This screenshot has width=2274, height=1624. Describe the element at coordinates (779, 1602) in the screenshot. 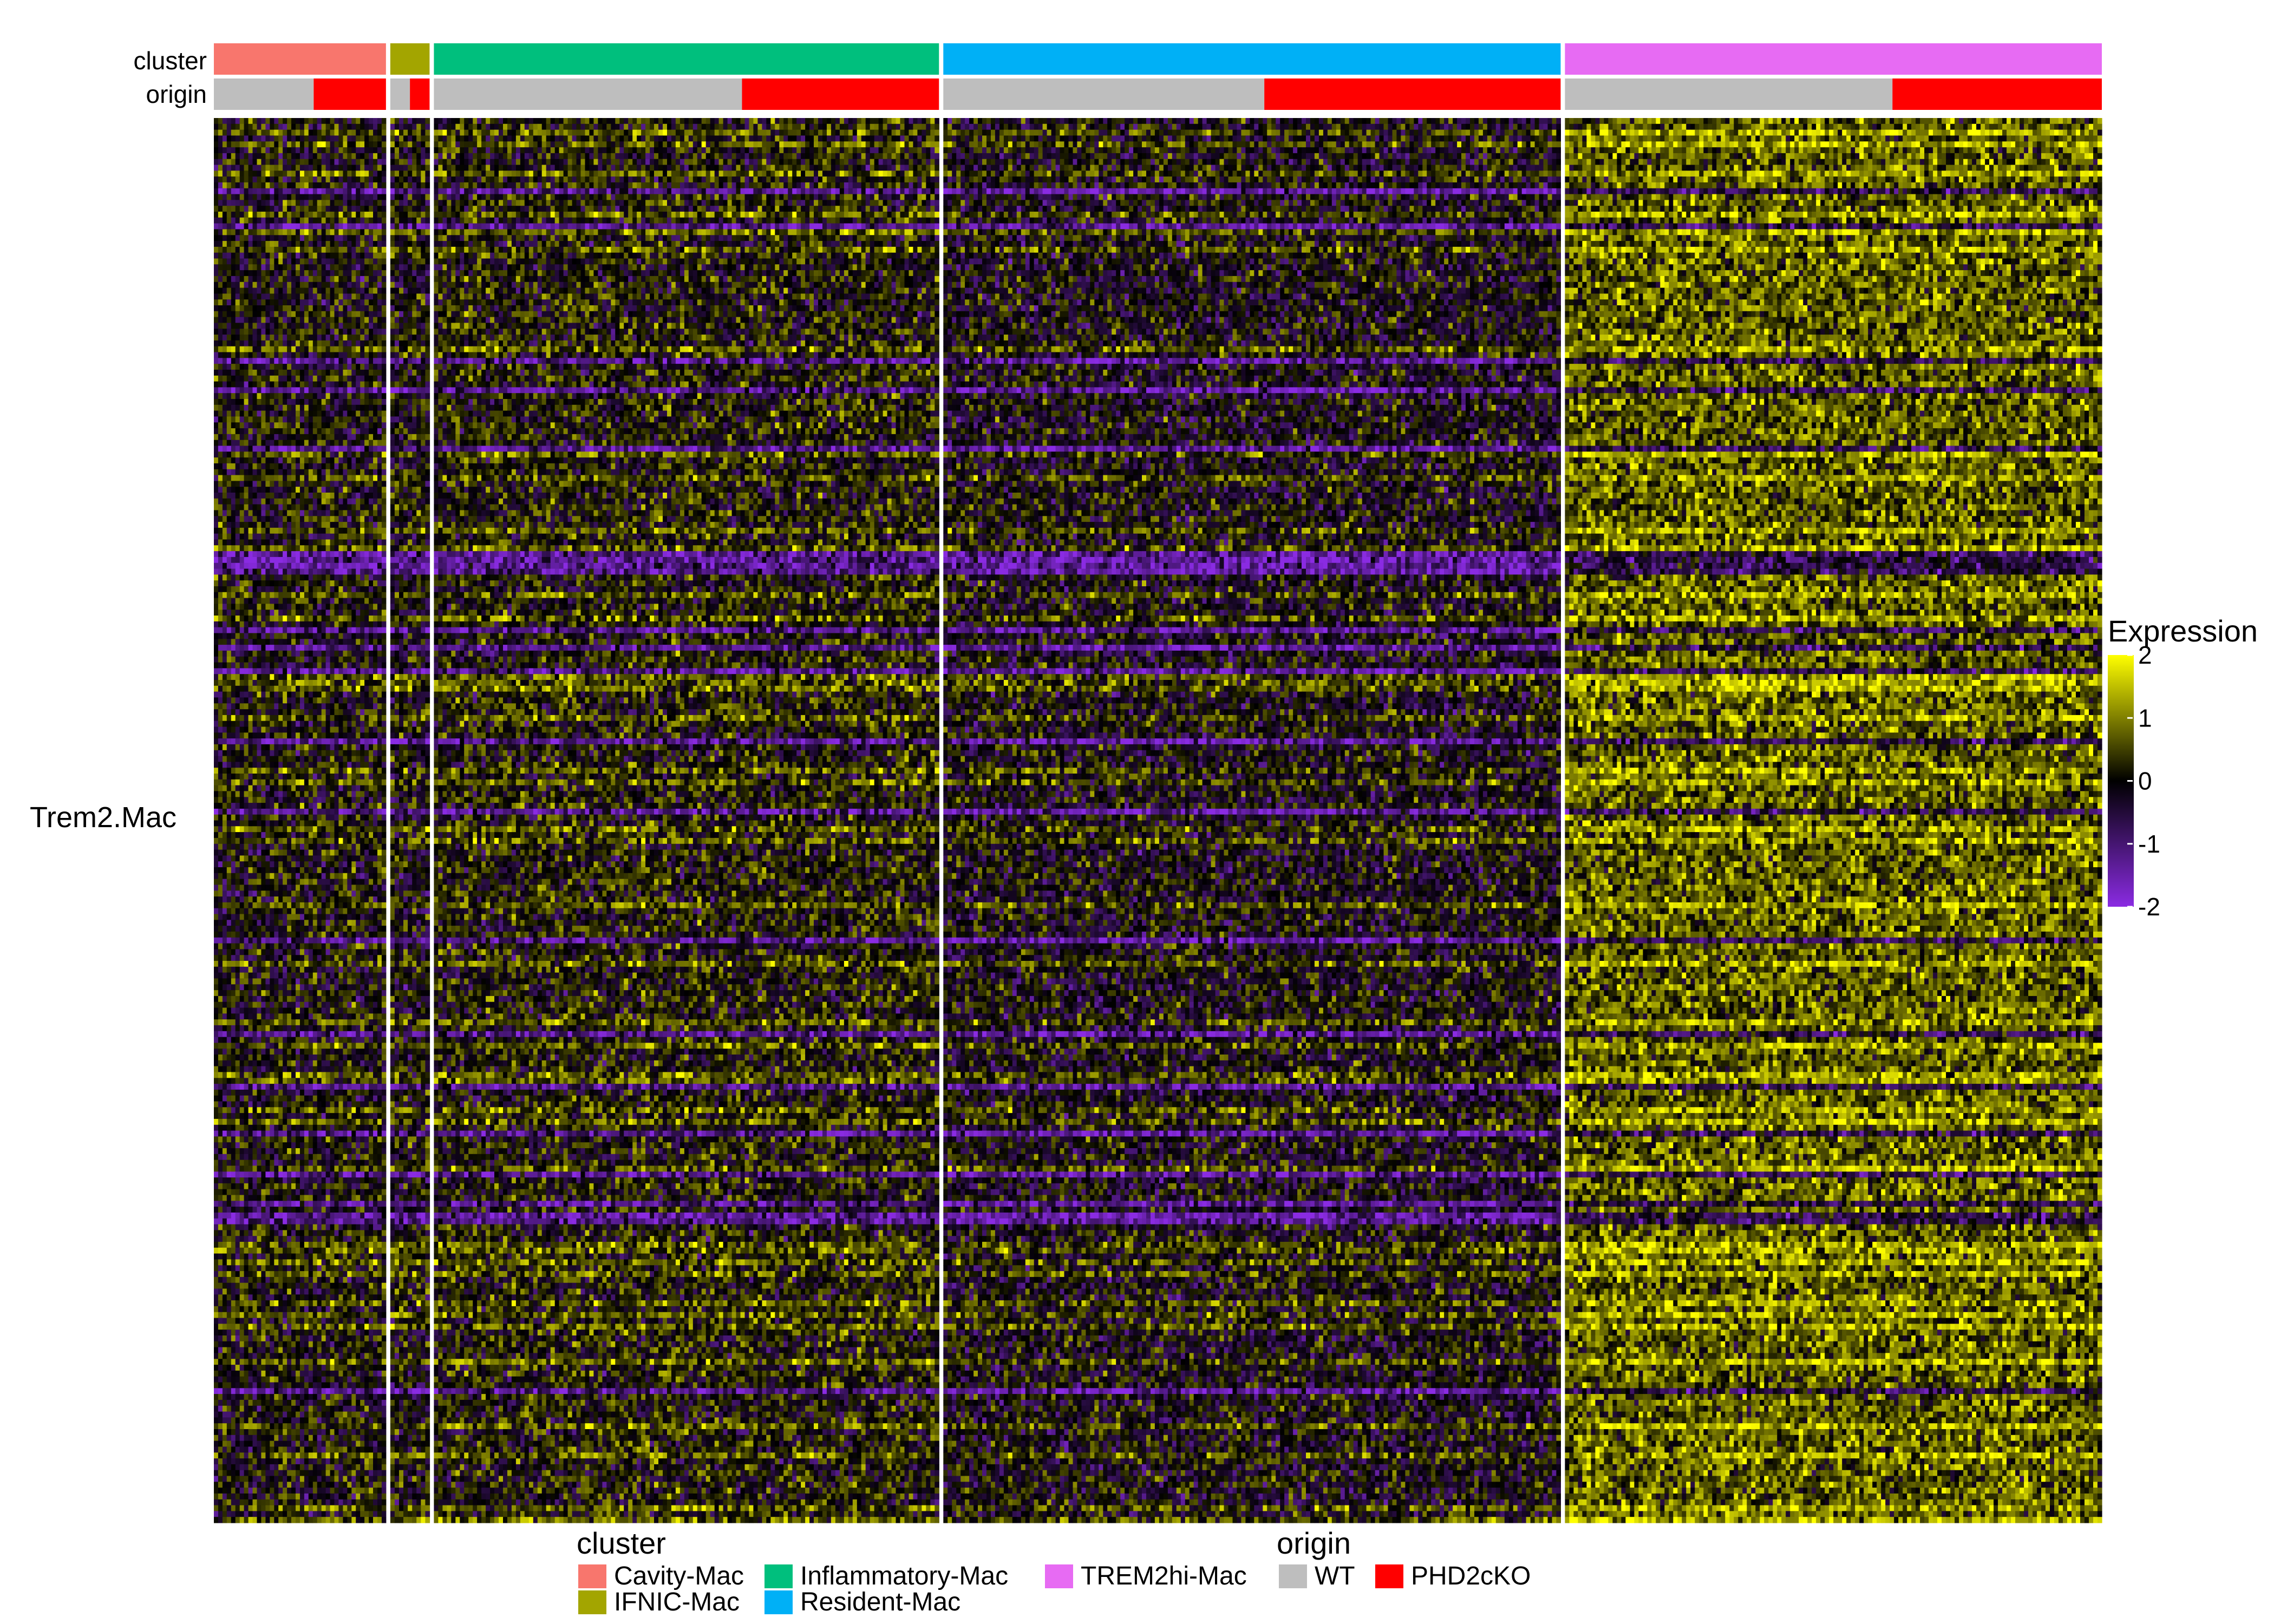

I see `legend-swatch-resident-mac` at that location.